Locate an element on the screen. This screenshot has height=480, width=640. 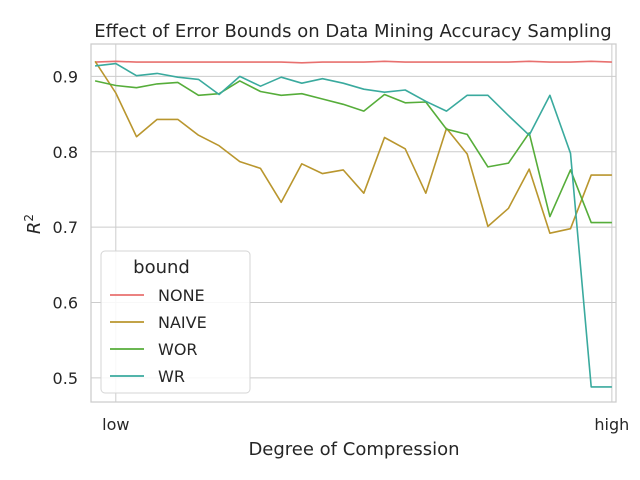
y-axis-label: R2 is located at coordinates (33, 224).